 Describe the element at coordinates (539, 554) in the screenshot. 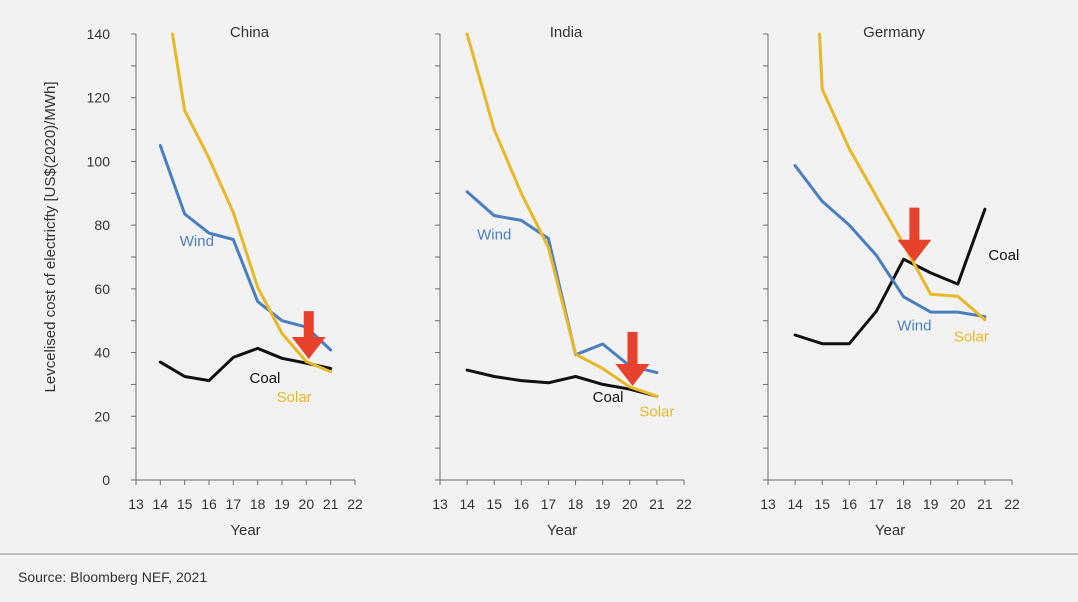

I see `divider` at that location.